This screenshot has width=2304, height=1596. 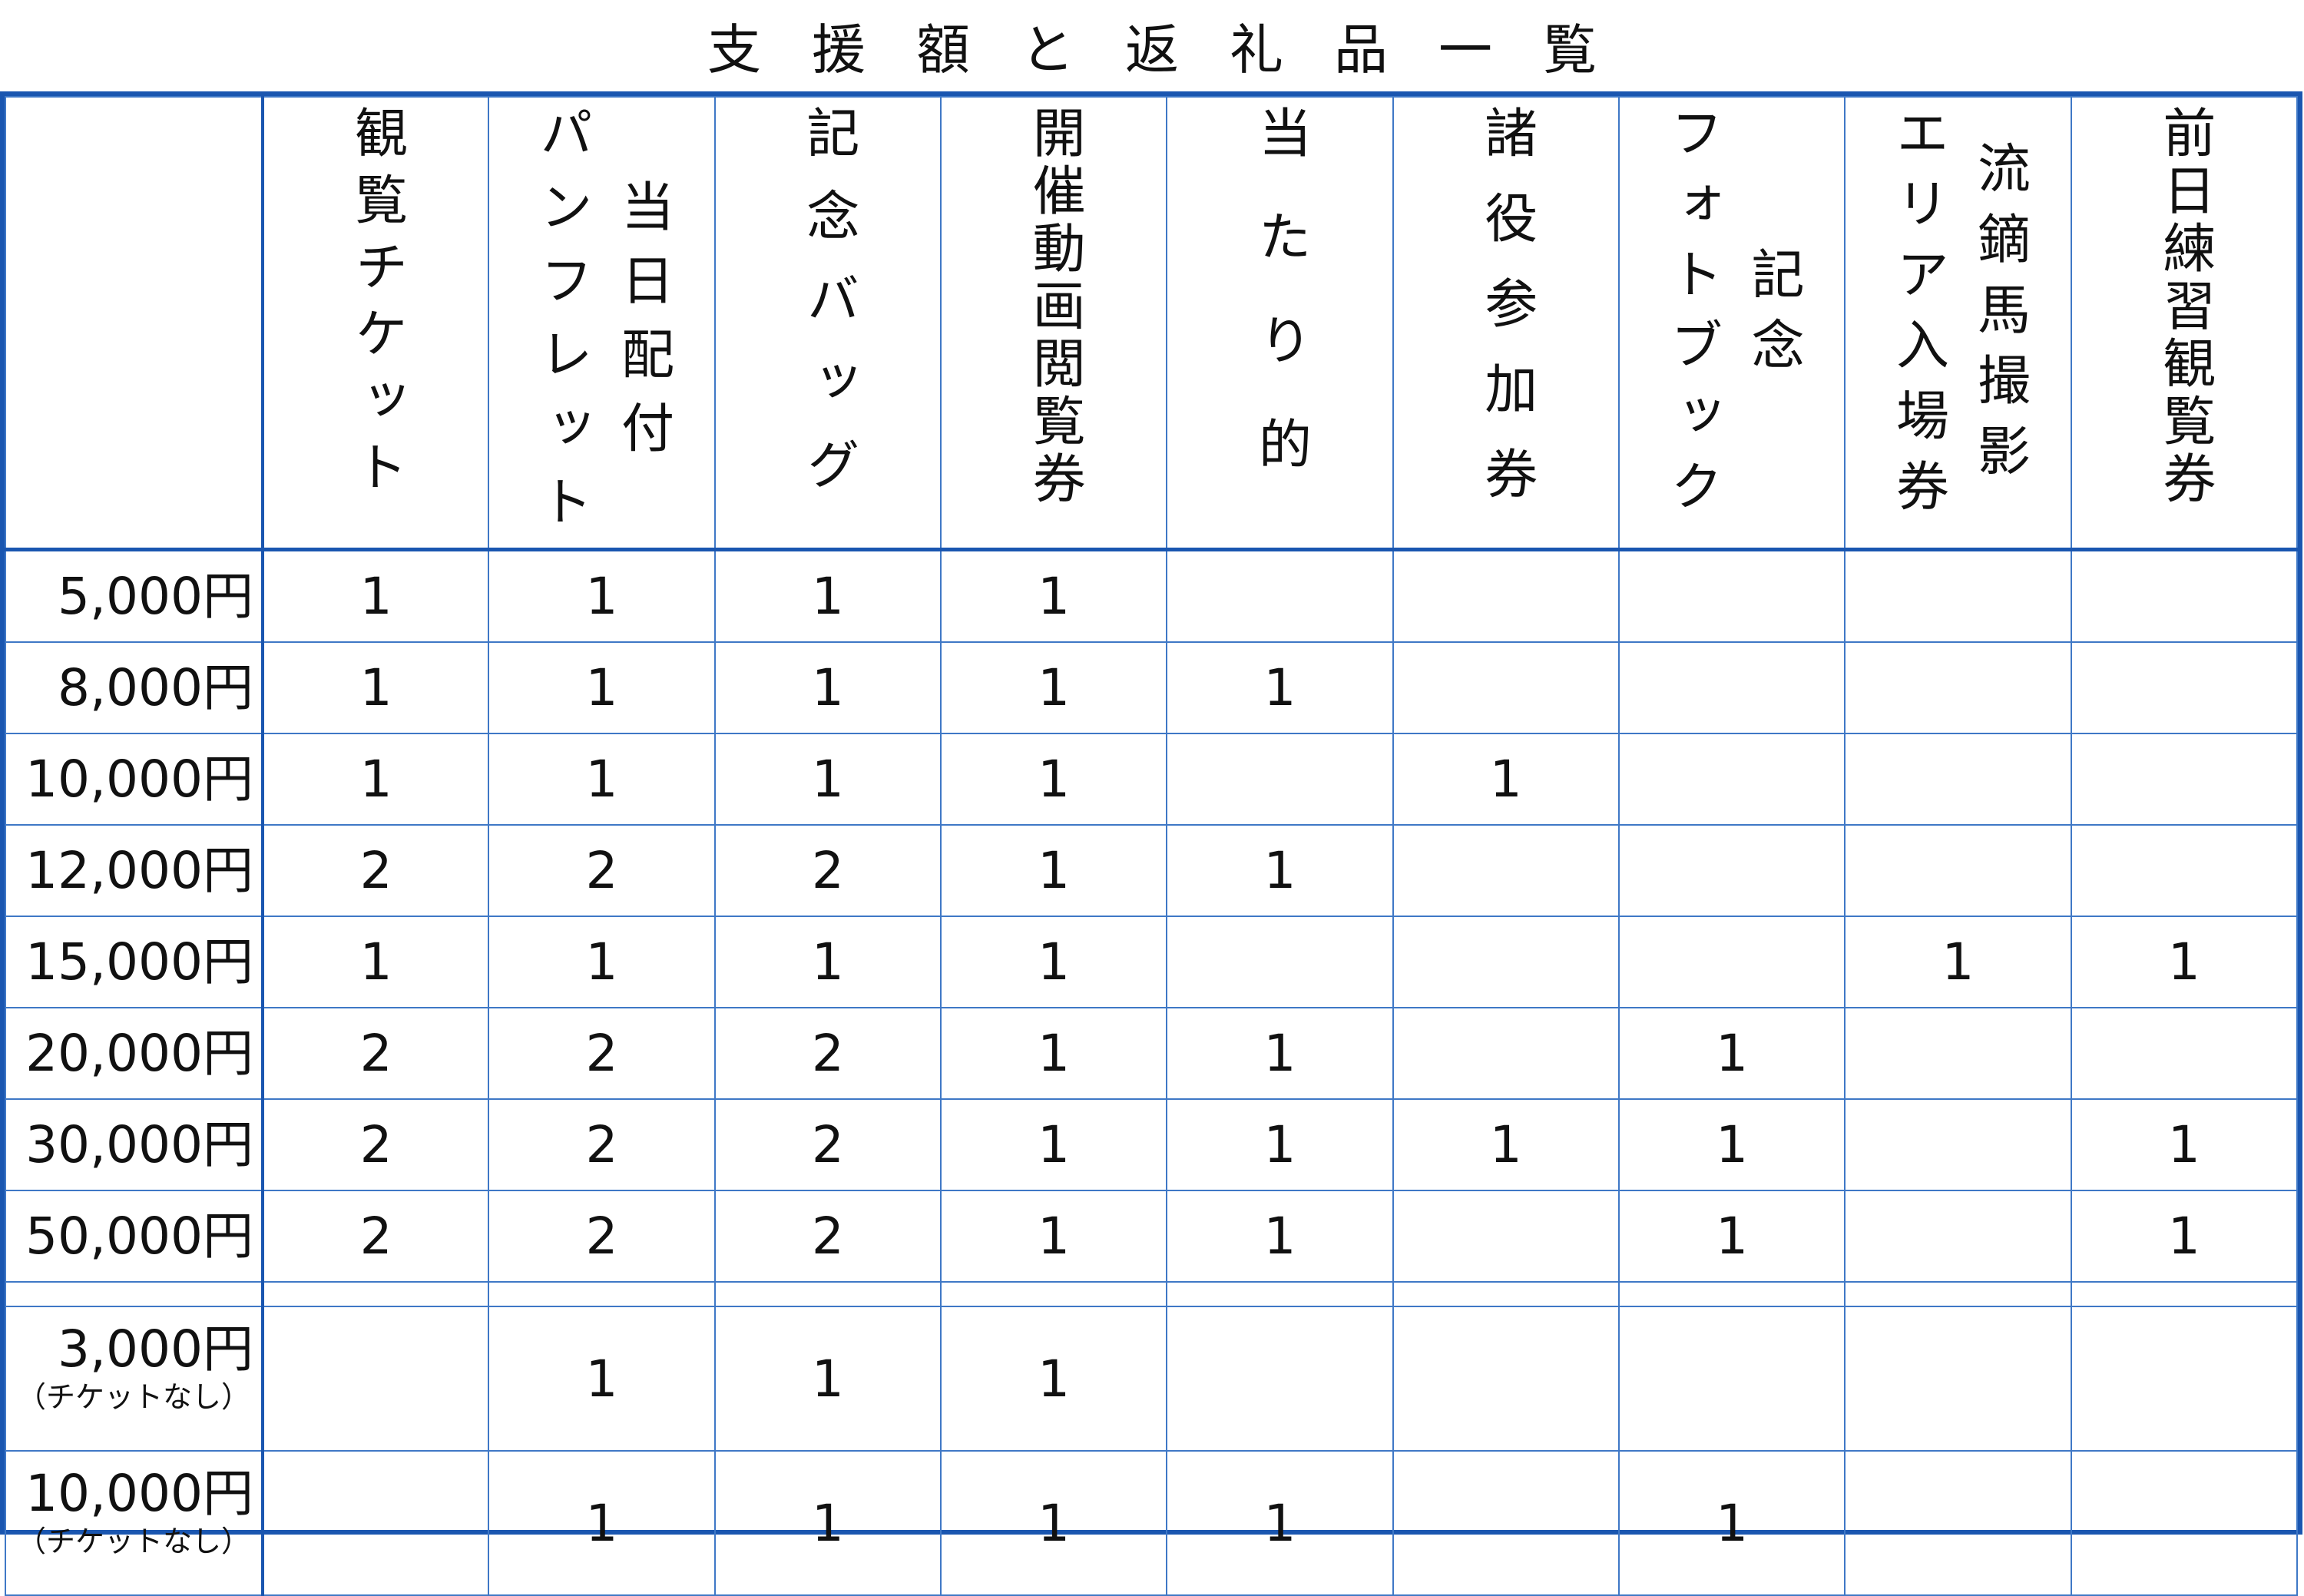 I want to click on table-row: 15,000円 1 1 1 1 1 1, so click(x=1152, y=962).